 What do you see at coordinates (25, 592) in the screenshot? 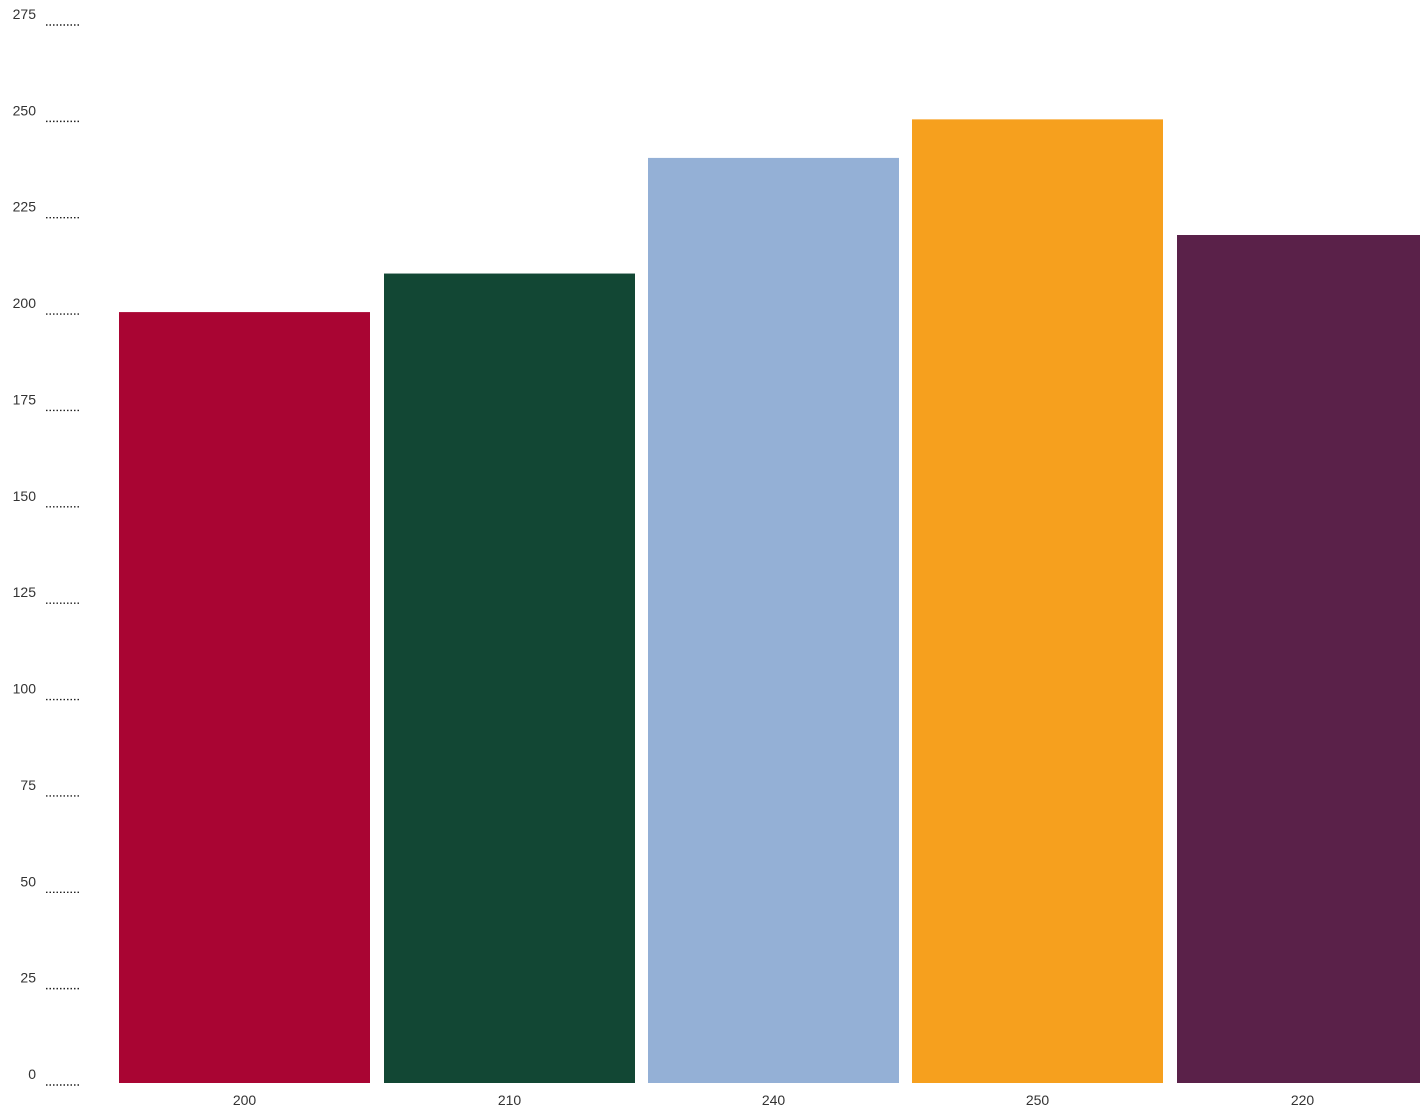
I see `y-tick-label: 125` at bounding box center [25, 592].